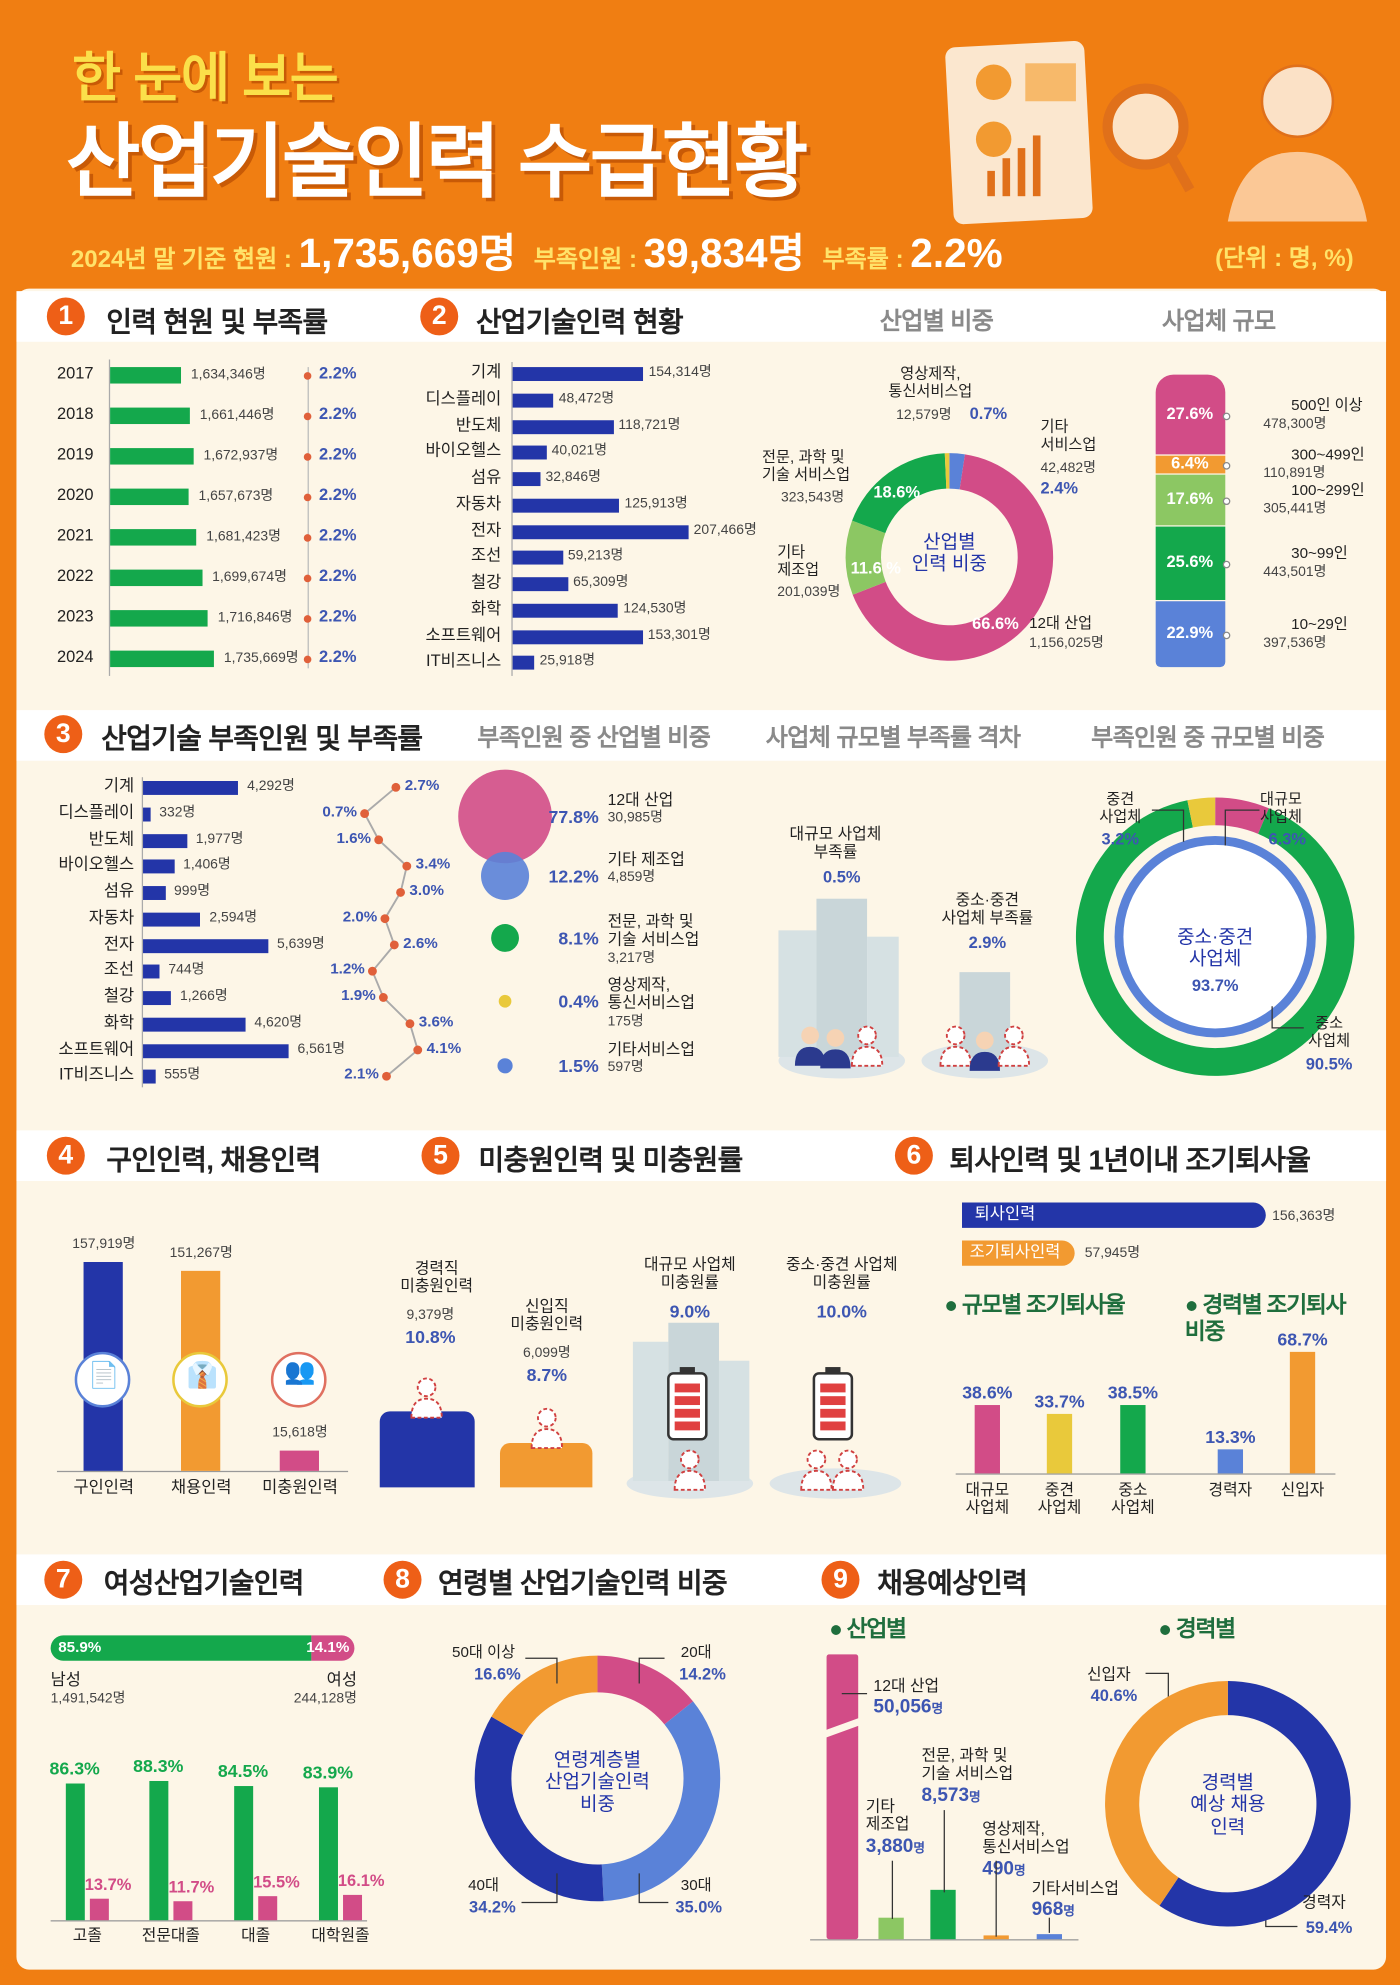 This screenshot has width=1400, height=1985. I want to click on category-label: 철강, so click(486, 582).